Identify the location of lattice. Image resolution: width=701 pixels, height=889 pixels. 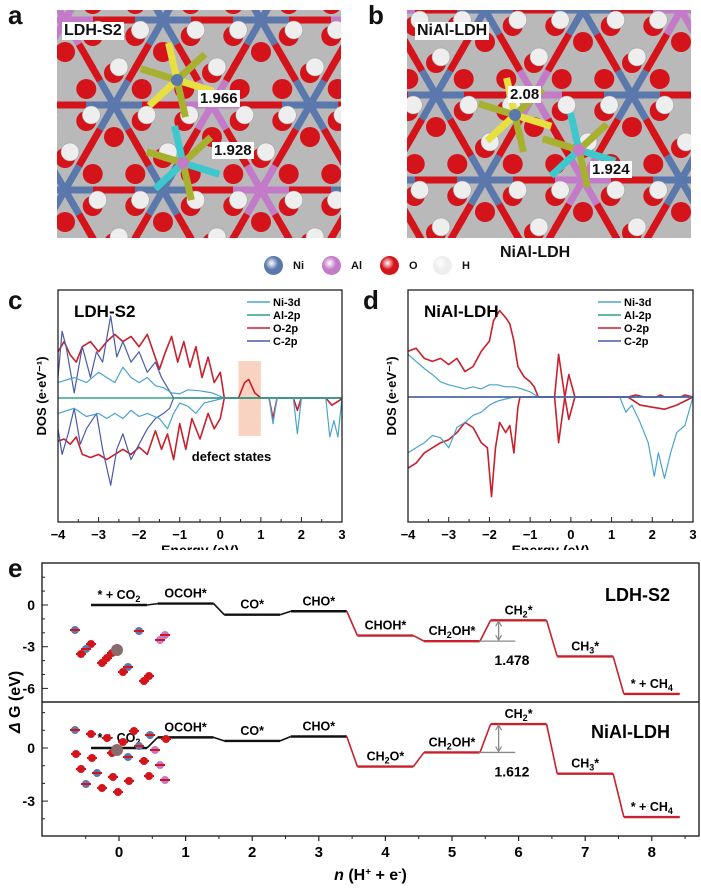
(199, 124).